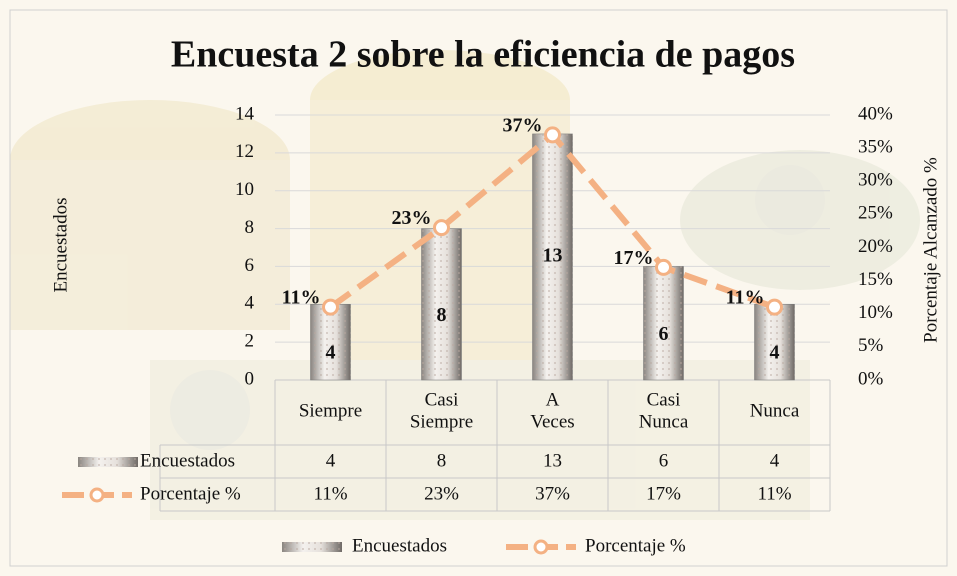 The image size is (957, 576). I want to click on table-cell: 23%, so click(441, 493).